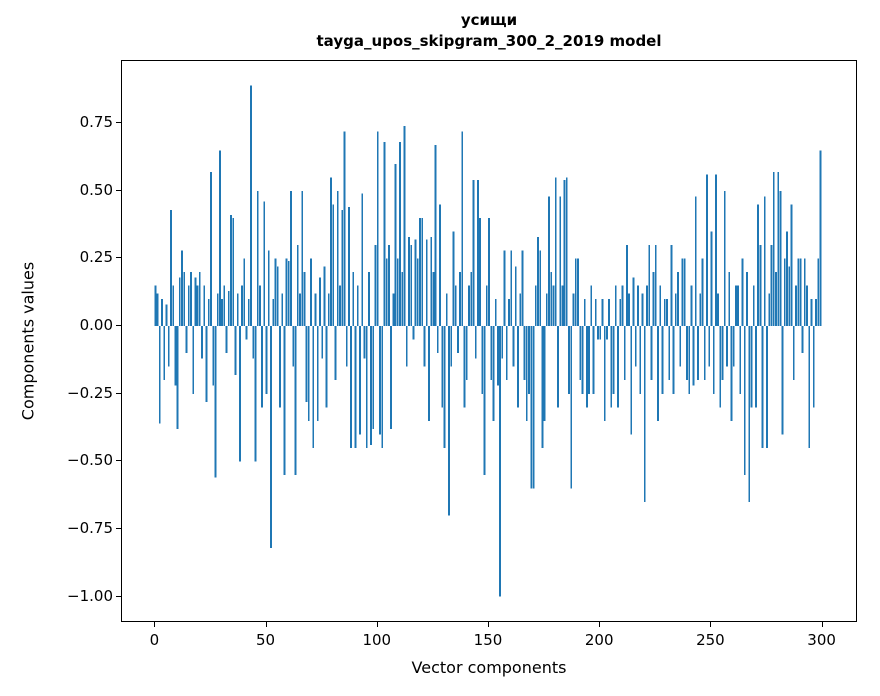 This screenshot has width=880, height=696. I want to click on y-tick-label: −0.25, so click(90, 392).